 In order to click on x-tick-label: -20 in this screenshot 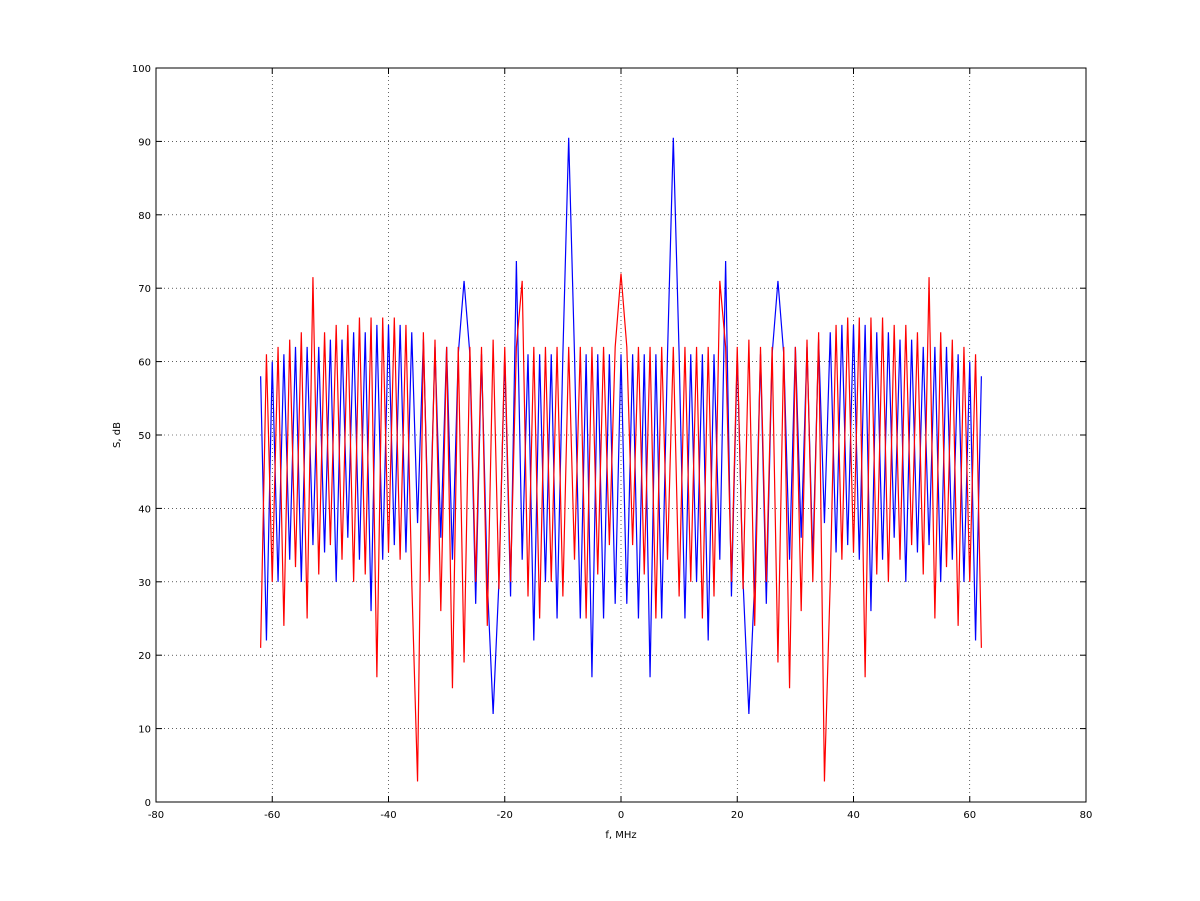, I will do `click(505, 815)`.